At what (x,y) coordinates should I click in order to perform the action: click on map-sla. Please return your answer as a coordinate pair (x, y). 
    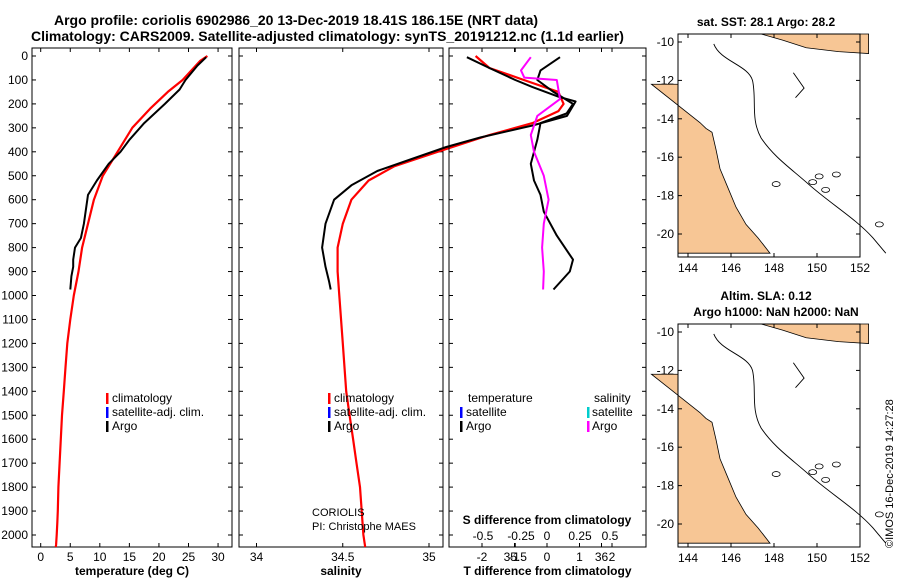
    Looking at the image, I should click on (768, 435).